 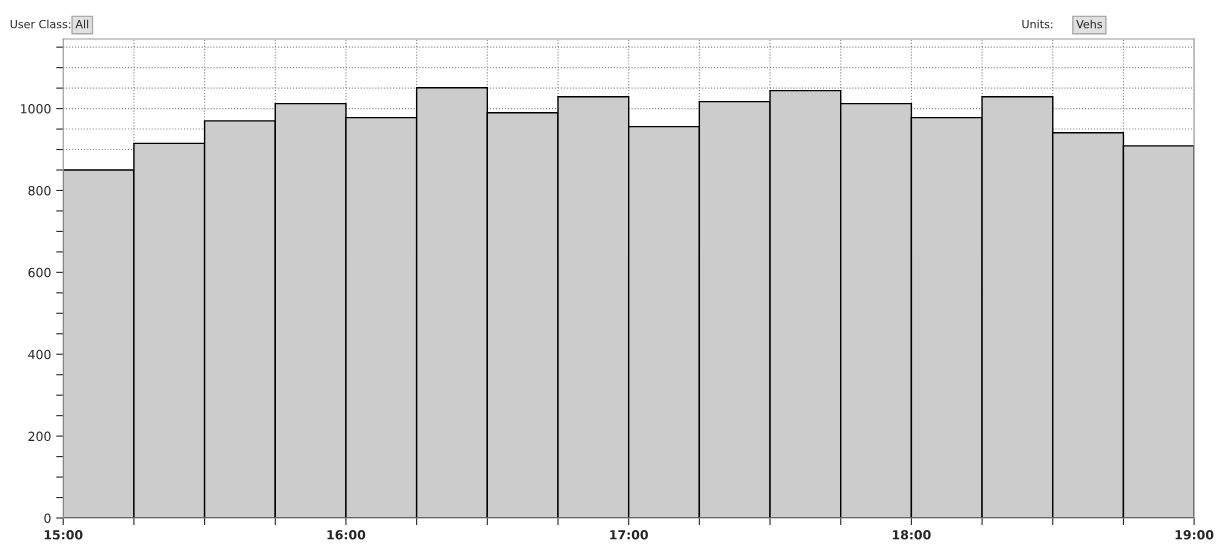 I want to click on text: Units:, so click(x=1037, y=24).